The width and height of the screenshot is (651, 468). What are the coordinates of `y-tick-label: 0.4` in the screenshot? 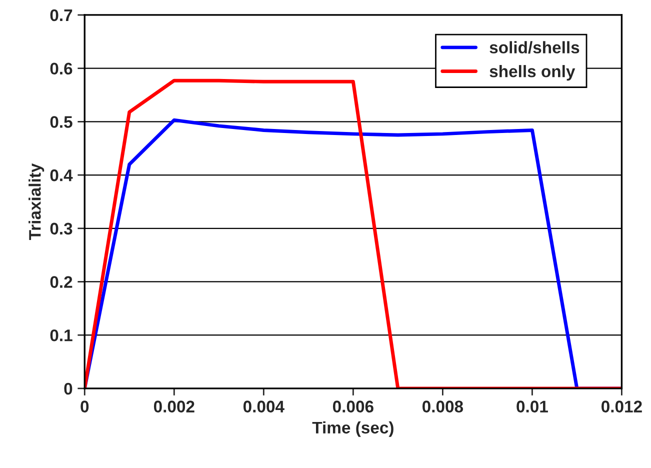 It's located at (61, 175).